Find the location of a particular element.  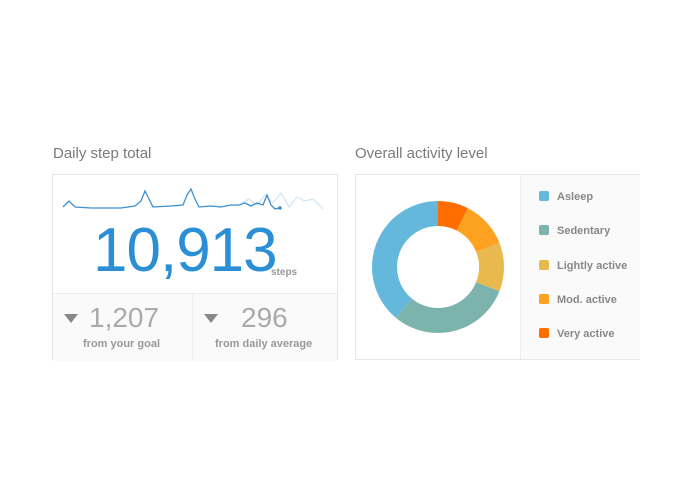

step-total: 10,913 is located at coordinates (185, 250).